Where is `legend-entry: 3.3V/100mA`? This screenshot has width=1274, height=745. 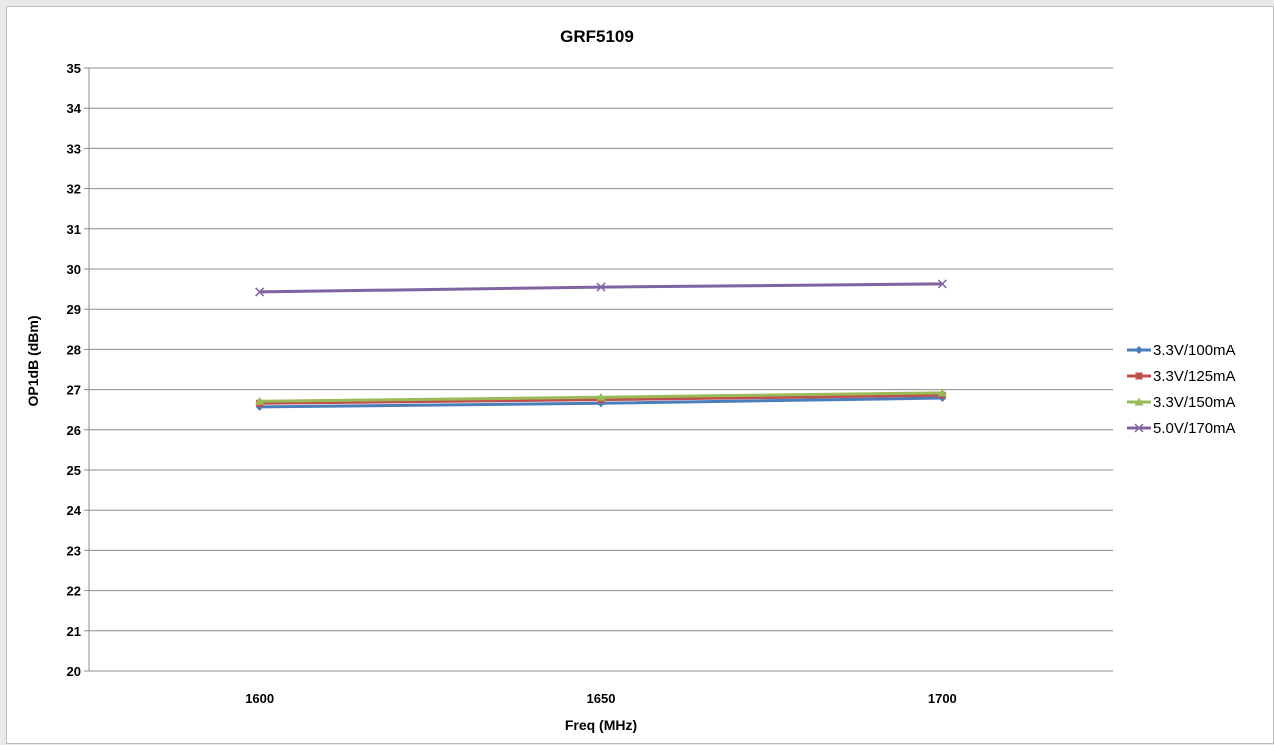
legend-entry: 3.3V/100mA is located at coordinates (1181, 350).